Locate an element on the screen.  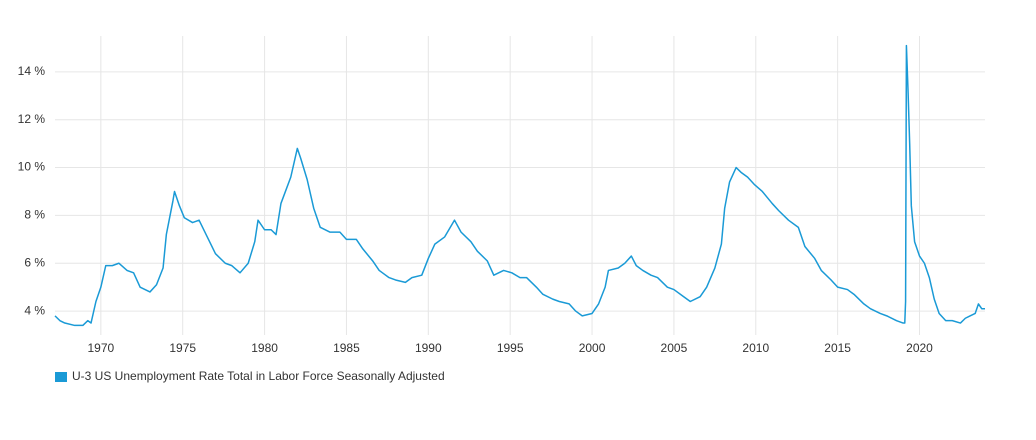
x-tick-label: 1980 is located at coordinates (264, 348).